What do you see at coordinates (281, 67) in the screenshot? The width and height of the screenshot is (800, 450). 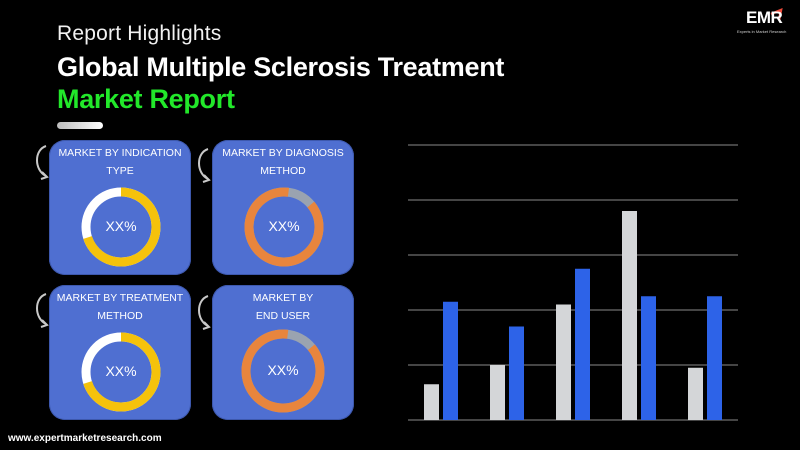 I see `report-title-line1: Global Multiple Sclerosis Treatment` at bounding box center [281, 67].